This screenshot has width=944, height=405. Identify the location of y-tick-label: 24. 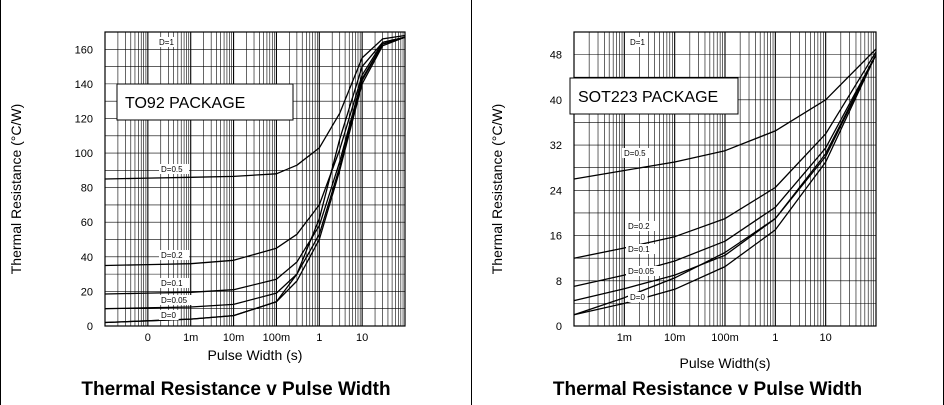
(556, 191).